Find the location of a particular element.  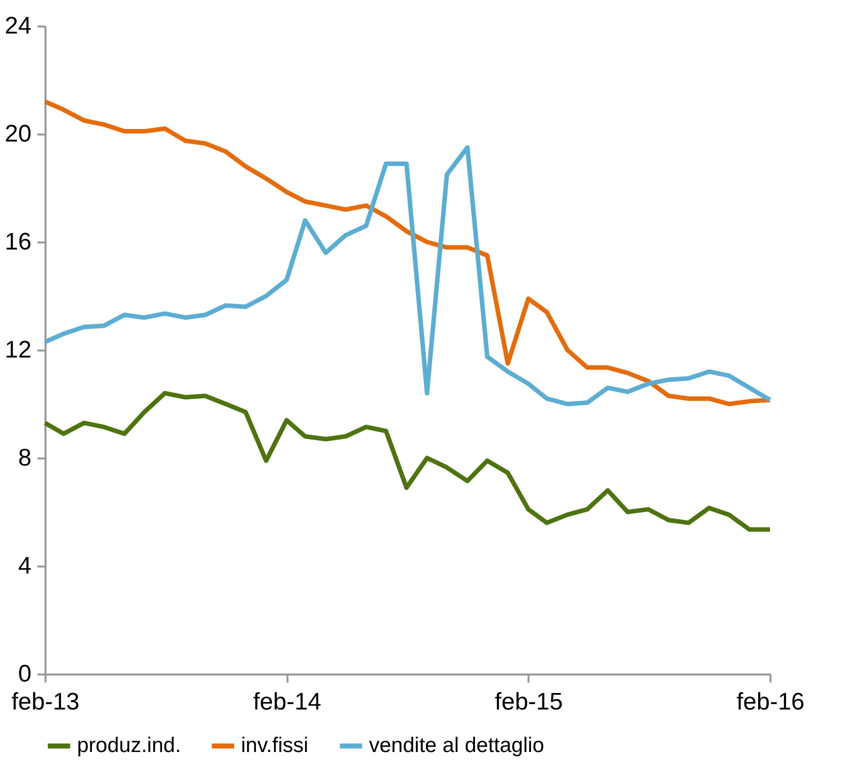

x-tick-label: feb-13 is located at coordinates (45, 702).